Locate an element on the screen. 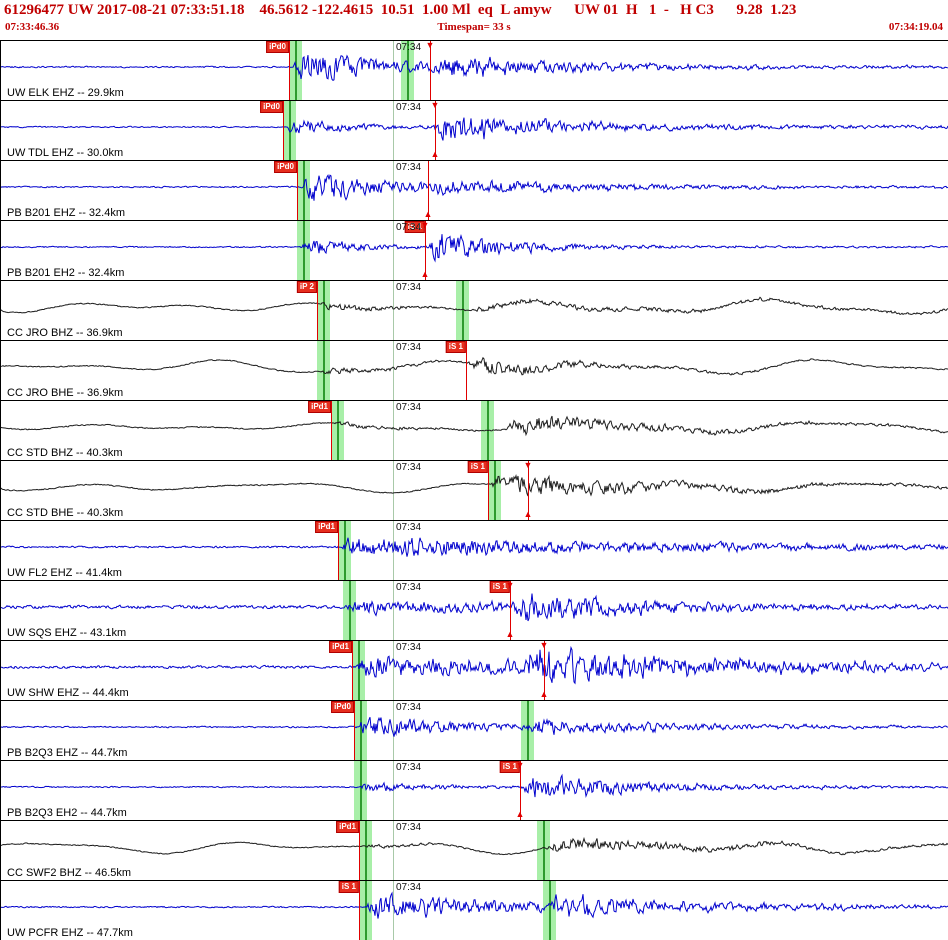 The height and width of the screenshot is (940, 948). trace-row: iS 1 ▼ ▲ 07:34 CC STD BHE -- 40.3km is located at coordinates (474, 491).